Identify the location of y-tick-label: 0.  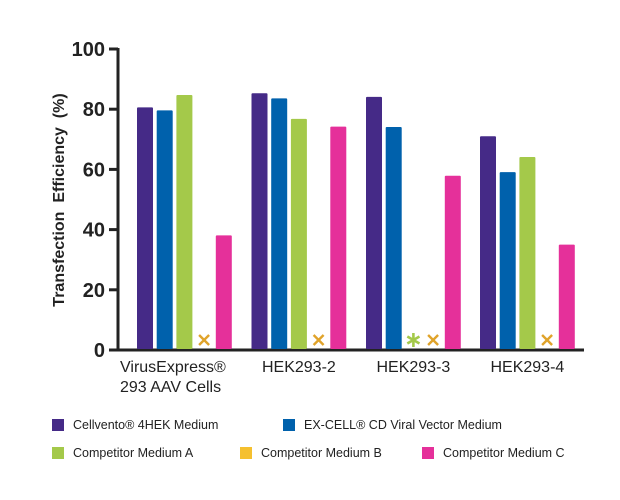
(99, 351).